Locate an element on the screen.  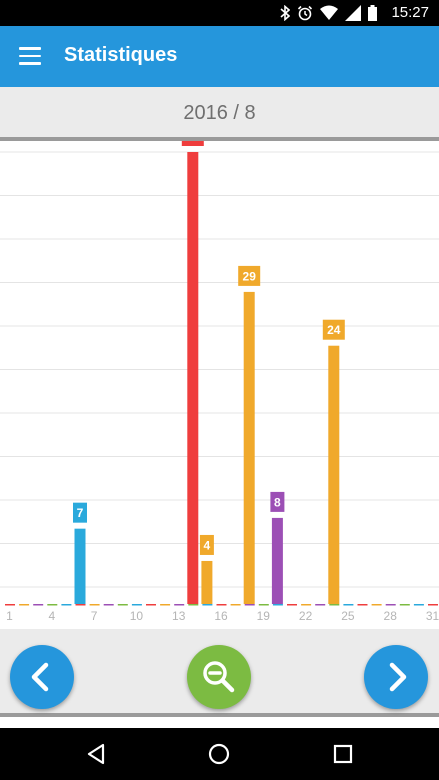
system-nav-bar is located at coordinates (219, 754).